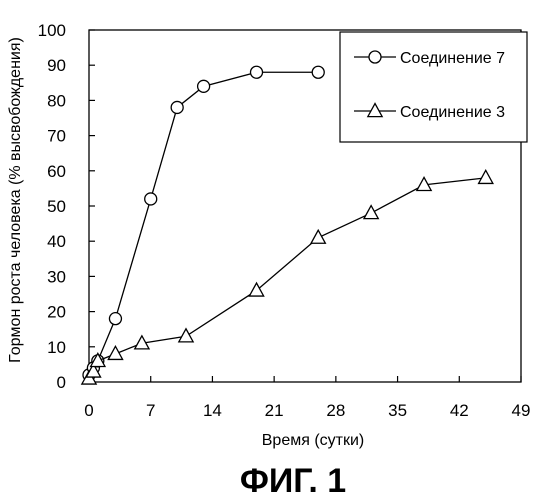 Image resolution: width=544 pixels, height=500 pixels. Describe the element at coordinates (313, 440) in the screenshot. I see `x-axis-label: Время (сутки)` at that location.